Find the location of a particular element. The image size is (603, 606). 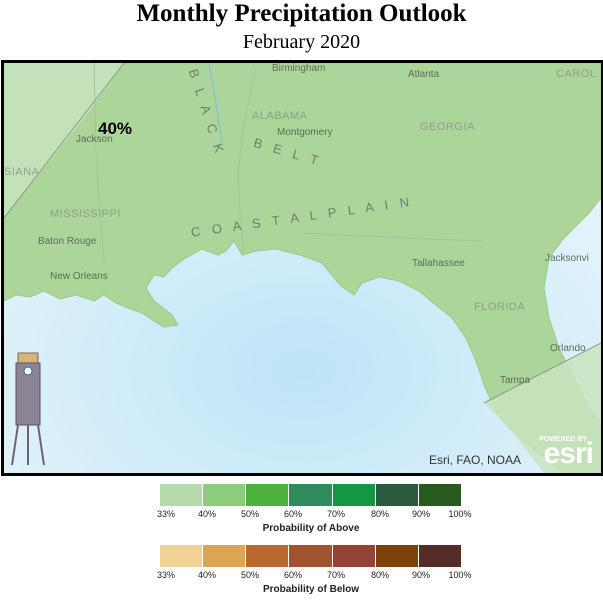

rain-gauge-logo is located at coordinates (28, 371).